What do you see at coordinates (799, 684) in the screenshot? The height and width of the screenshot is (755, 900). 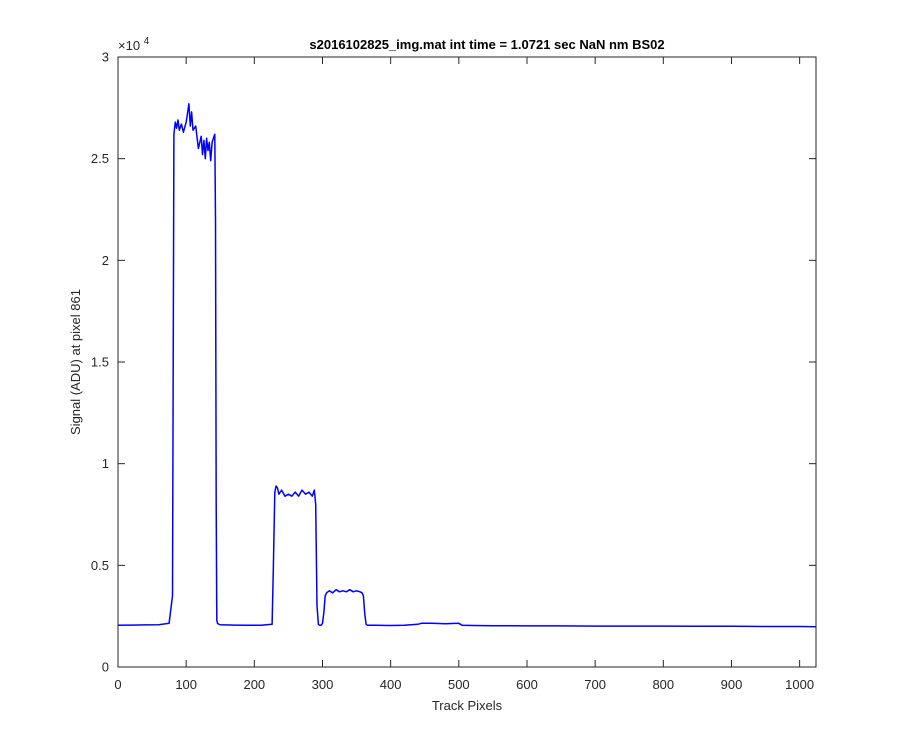 I see `x-tick-label: 1000` at bounding box center [799, 684].